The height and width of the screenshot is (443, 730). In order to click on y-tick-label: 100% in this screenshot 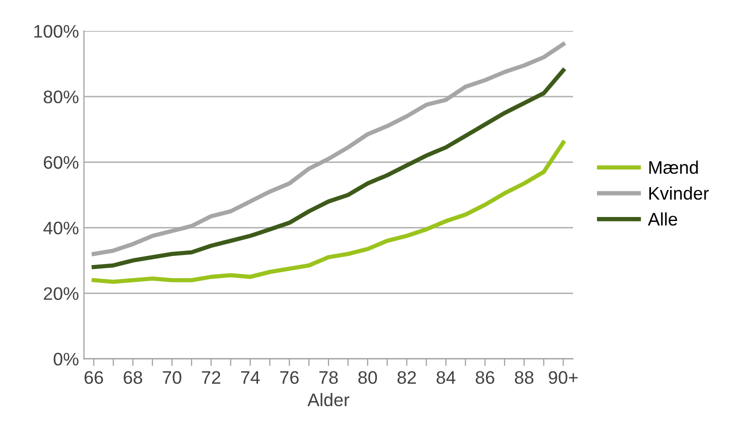, I will do `click(56, 31)`.